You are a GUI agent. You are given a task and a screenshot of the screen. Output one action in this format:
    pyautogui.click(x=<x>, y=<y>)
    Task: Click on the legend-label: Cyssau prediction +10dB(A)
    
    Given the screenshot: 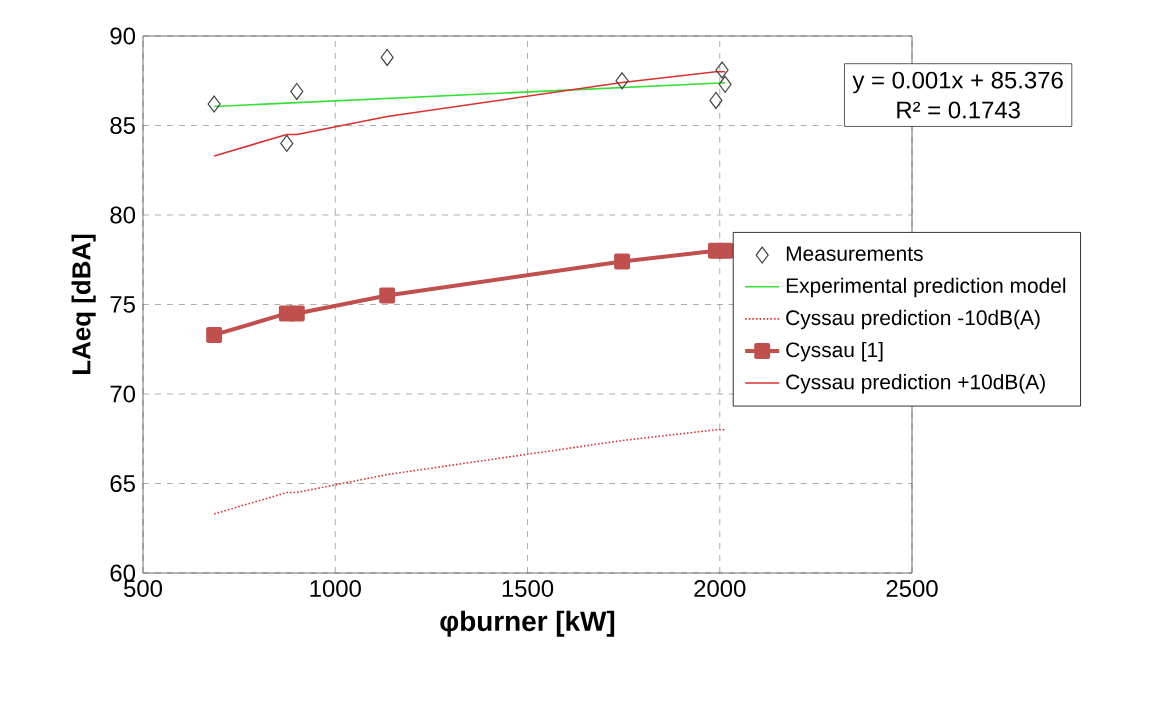 What is the action you would take?
    pyautogui.click(x=915, y=383)
    